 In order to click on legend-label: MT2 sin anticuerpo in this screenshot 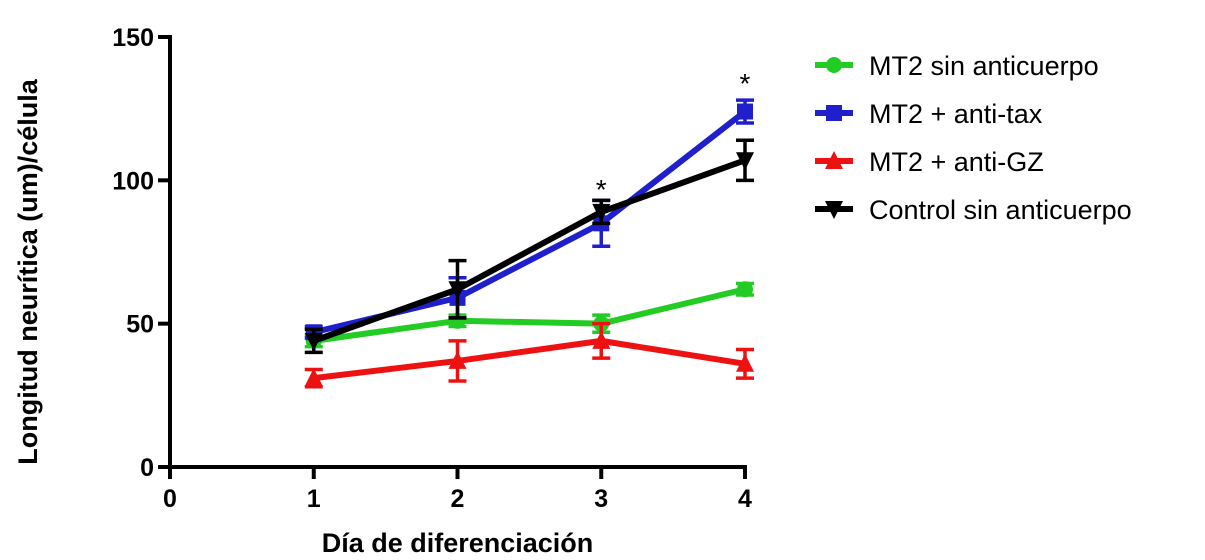, I will do `click(984, 66)`.